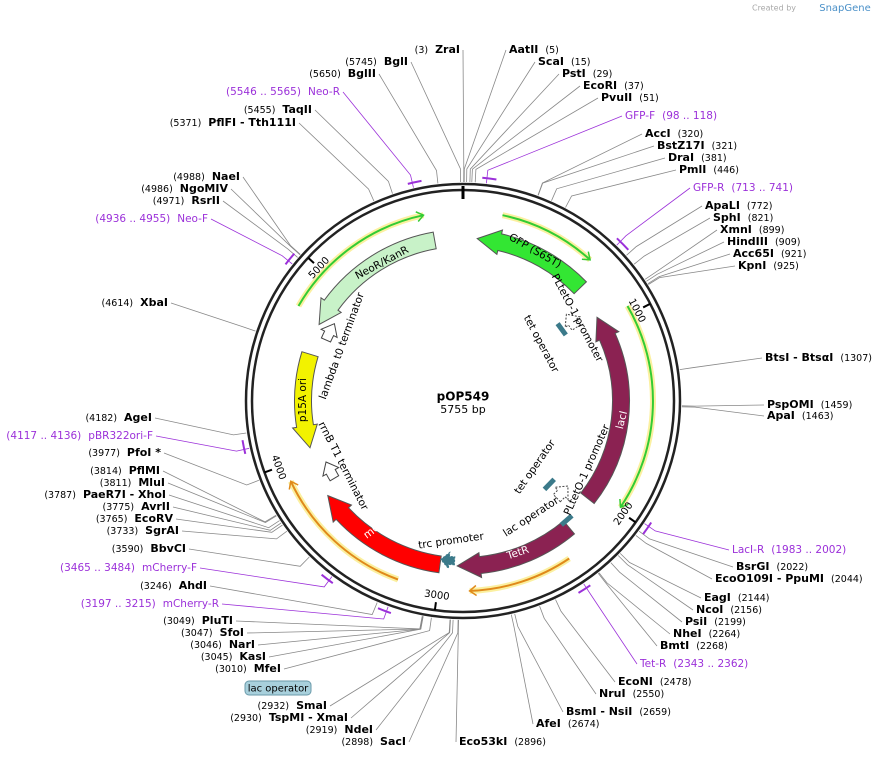  What do you see at coordinates (437, 49) in the screenshot?
I see `site-label: (3) ZraI` at bounding box center [437, 49].